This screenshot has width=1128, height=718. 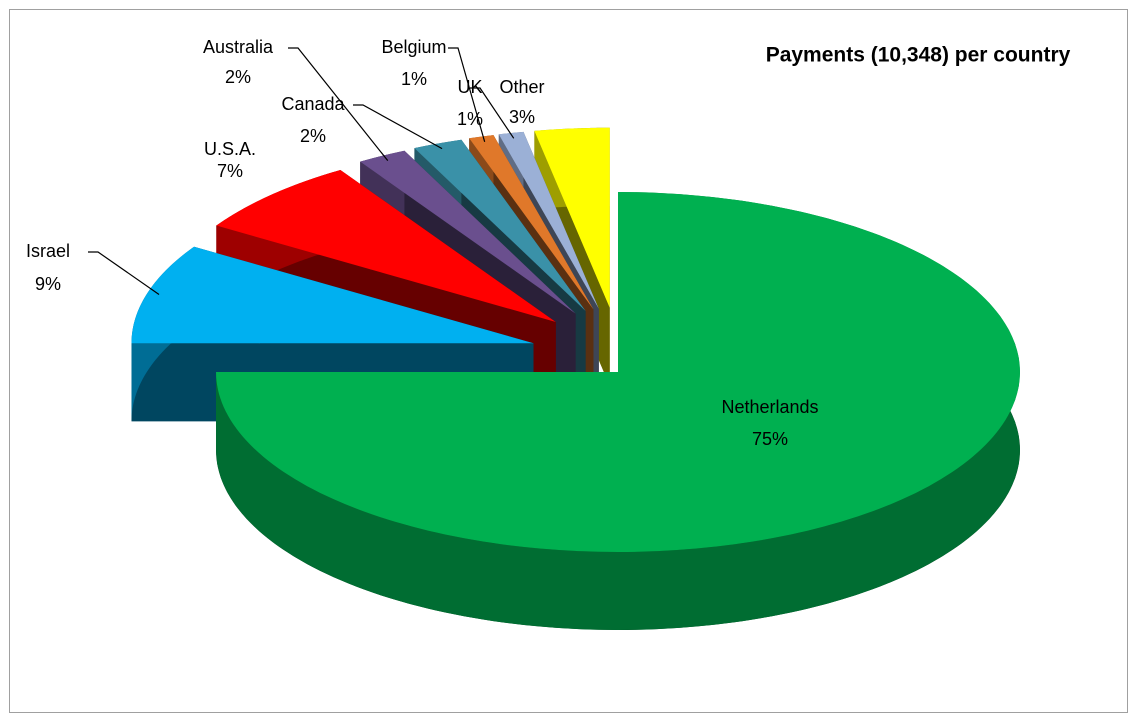 I want to click on slice-label: Australia, so click(x=238, y=47).